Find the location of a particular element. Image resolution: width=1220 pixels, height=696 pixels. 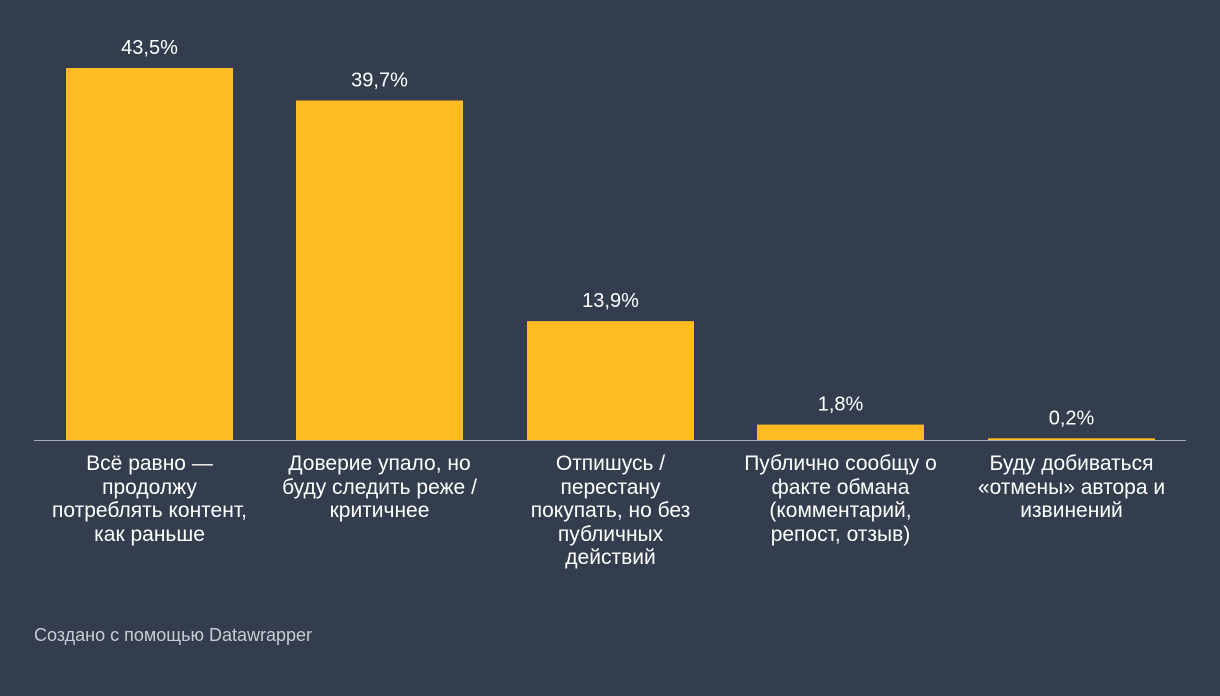

value-label-0: 43,5% is located at coordinates (149, 48).